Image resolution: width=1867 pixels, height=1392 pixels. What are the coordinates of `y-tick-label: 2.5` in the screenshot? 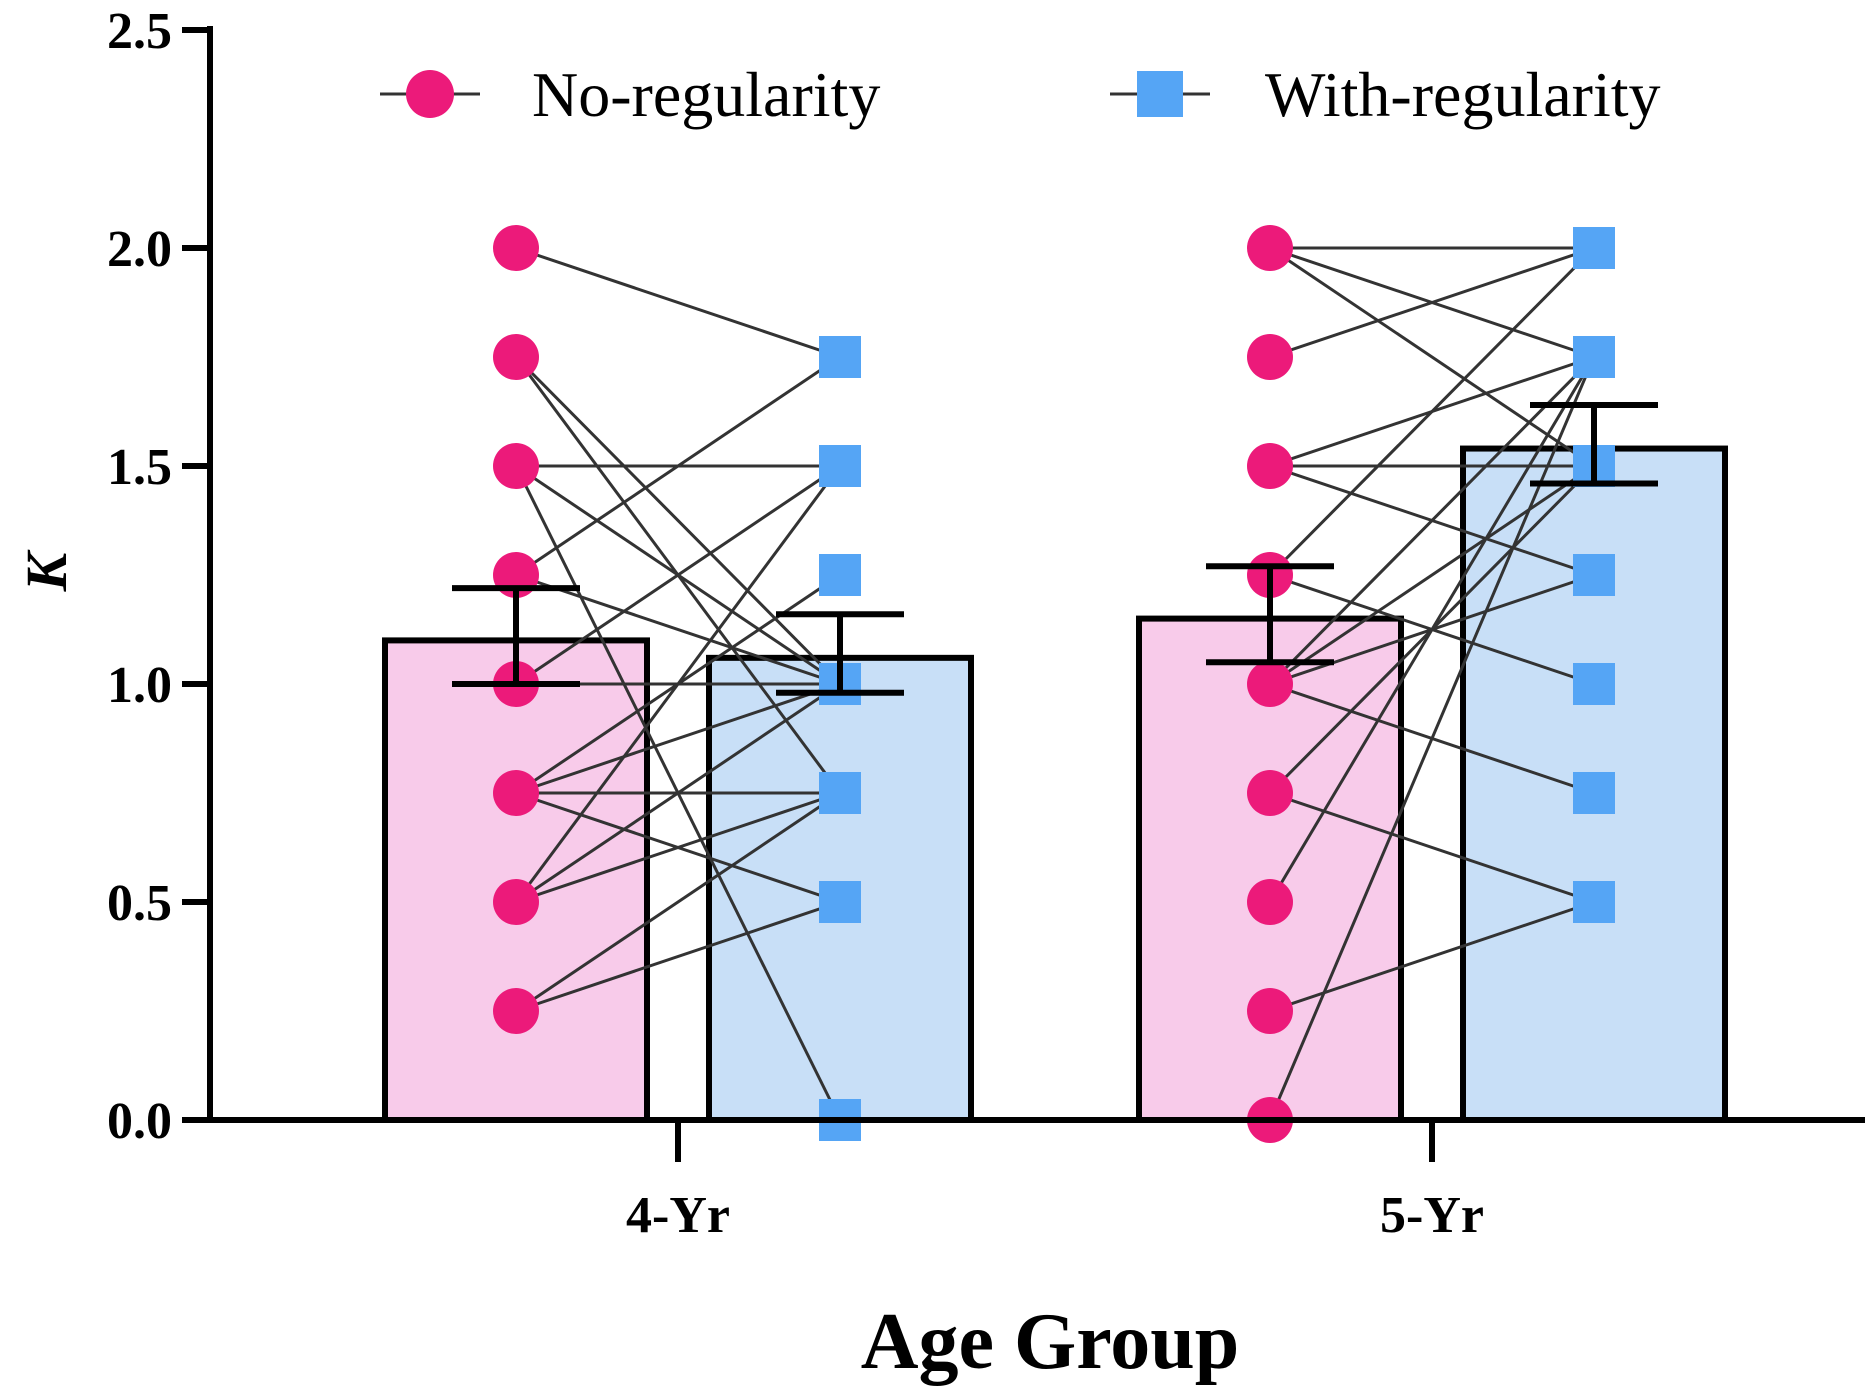 It's located at (139, 31).